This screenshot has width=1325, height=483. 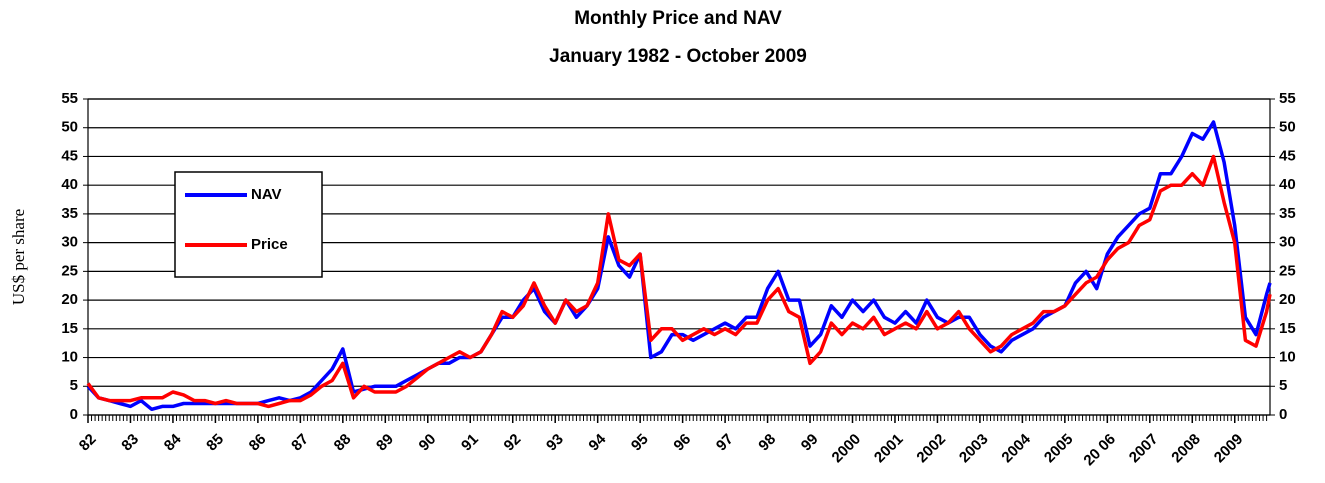 What do you see at coordinates (269, 244) in the screenshot?
I see `legend-label: Price` at bounding box center [269, 244].